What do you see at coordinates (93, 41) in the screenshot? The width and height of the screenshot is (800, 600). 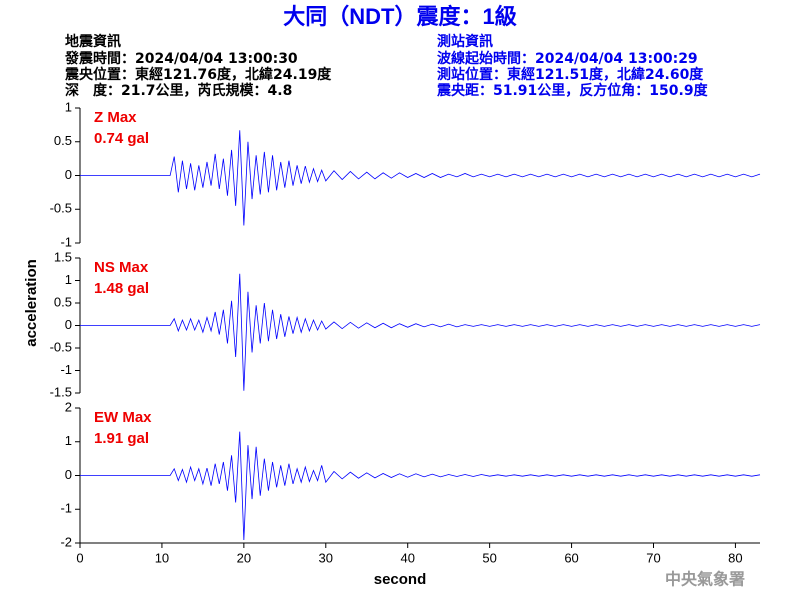 I see `event-heading: 地震資訊` at bounding box center [93, 41].